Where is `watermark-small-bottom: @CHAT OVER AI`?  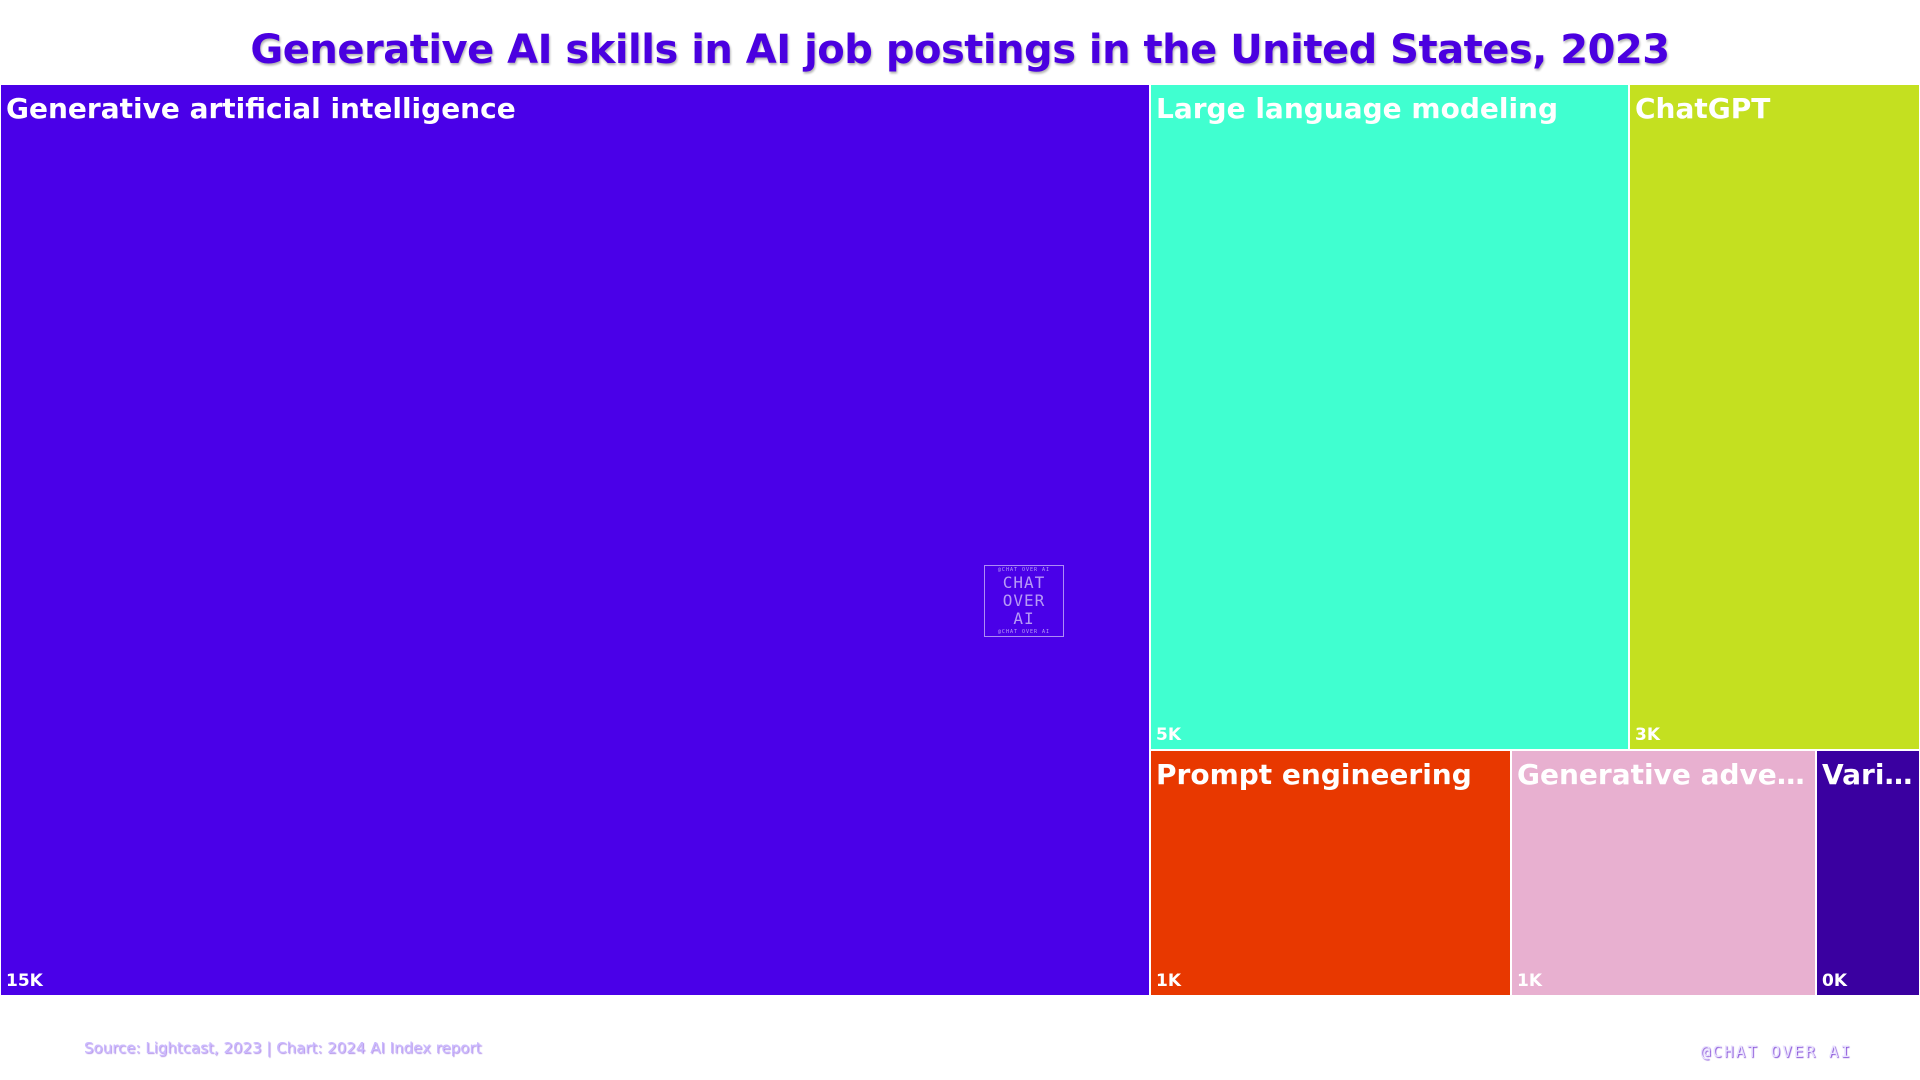
watermark-small-bottom: @CHAT OVER AI is located at coordinates (1024, 632).